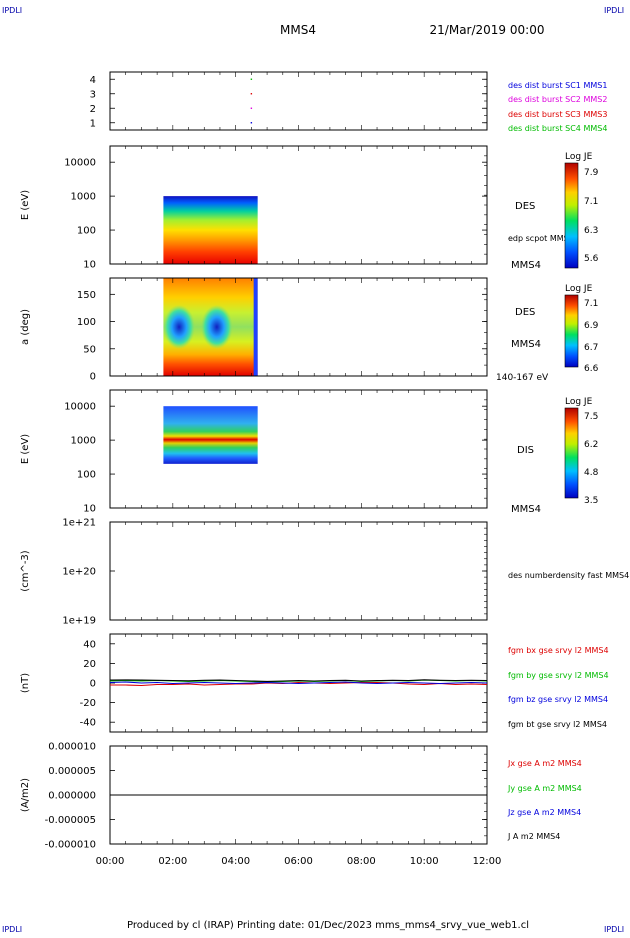 Image resolution: width=630 pixels, height=938 pixels. I want to click on ytick-label-dis-energy: 100, so click(86, 475).